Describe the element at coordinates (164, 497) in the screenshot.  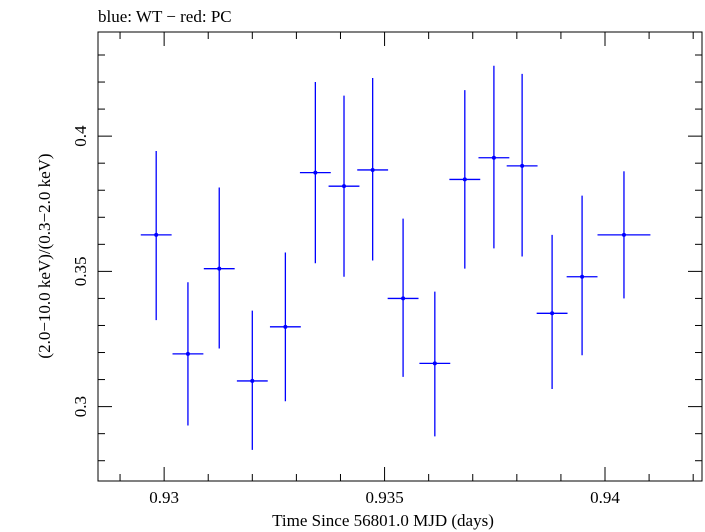
I see `x-tick-label: 0.93` at that location.